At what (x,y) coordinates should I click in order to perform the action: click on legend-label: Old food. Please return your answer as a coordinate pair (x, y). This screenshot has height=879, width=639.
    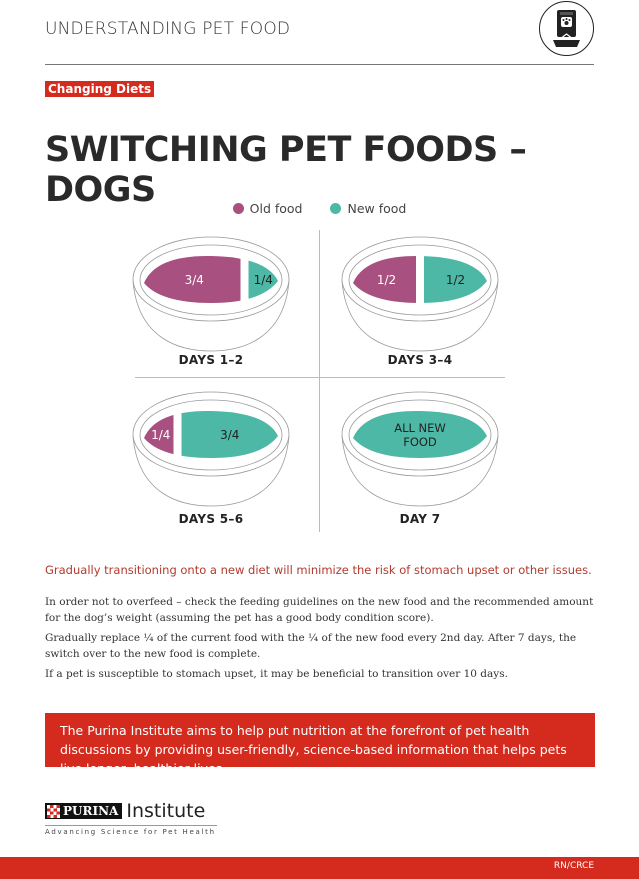
    Looking at the image, I should click on (276, 208).